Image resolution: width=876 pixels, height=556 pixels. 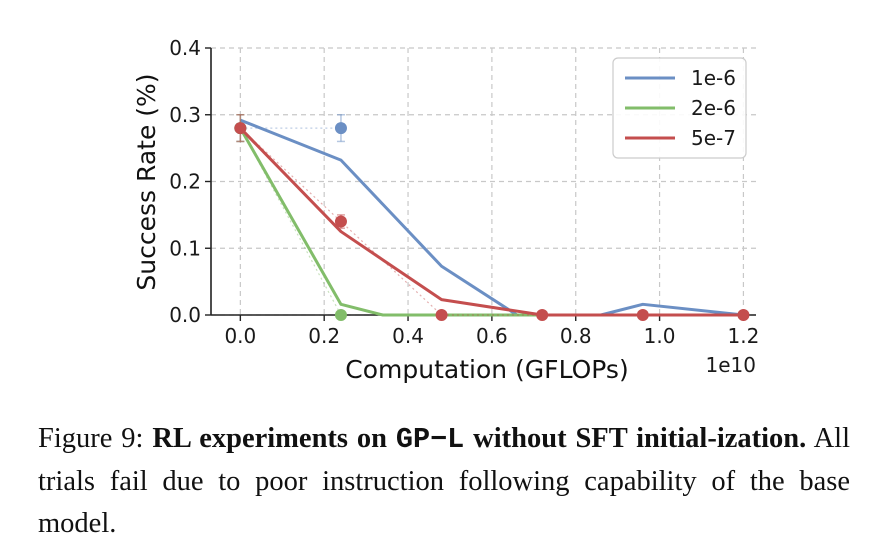 What do you see at coordinates (185, 248) in the screenshot?
I see `y-tick-label: 0.1` at bounding box center [185, 248].